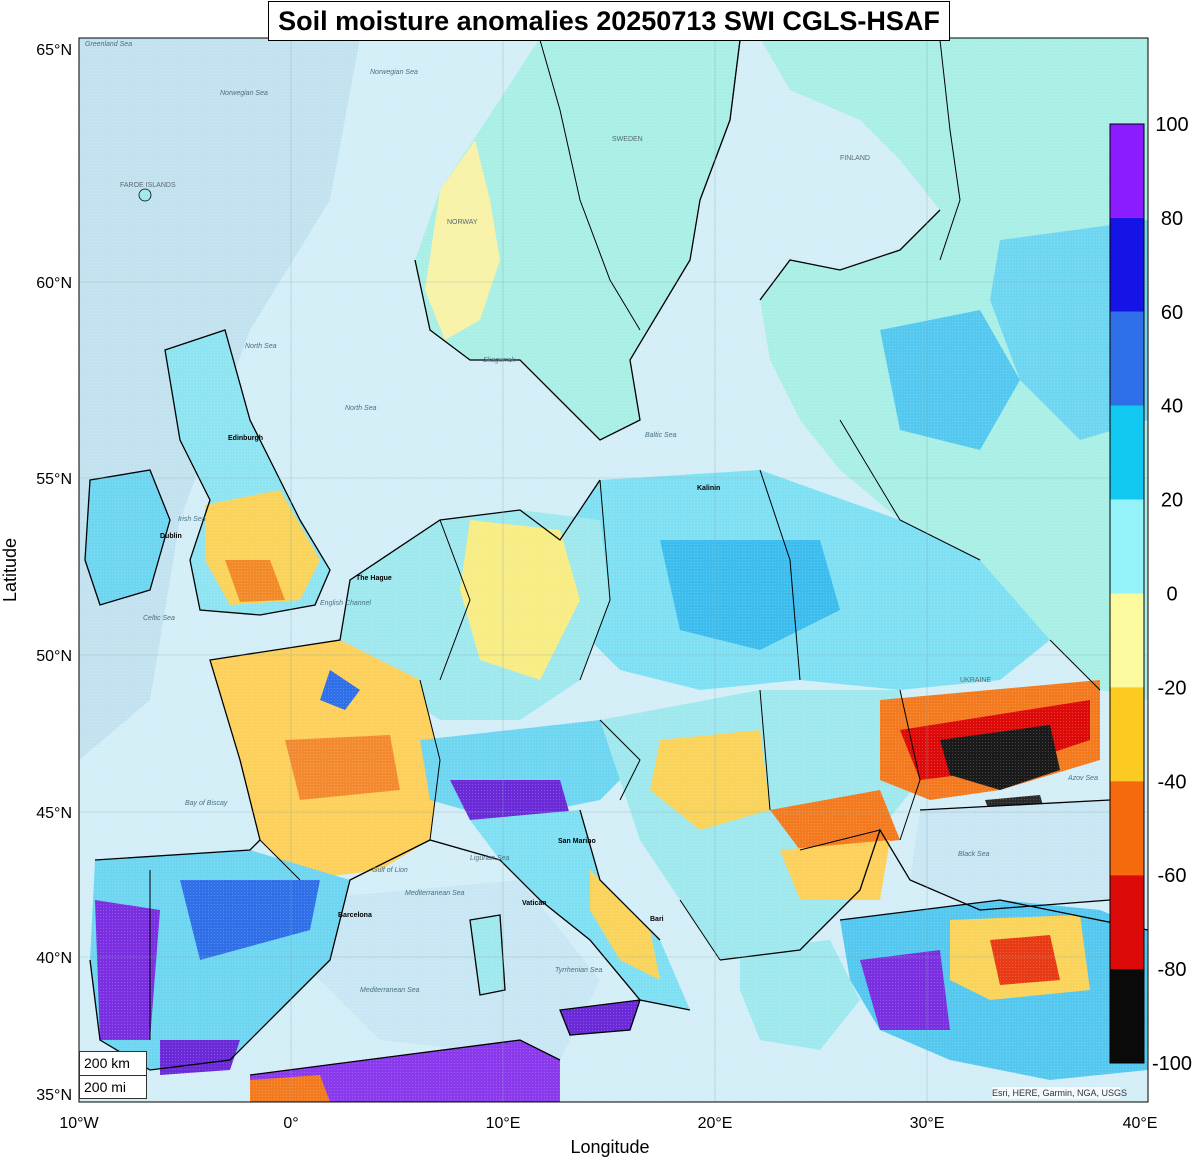 The height and width of the screenshot is (1160, 1200). I want to click on label-english-channel: English Channel, so click(345, 603).